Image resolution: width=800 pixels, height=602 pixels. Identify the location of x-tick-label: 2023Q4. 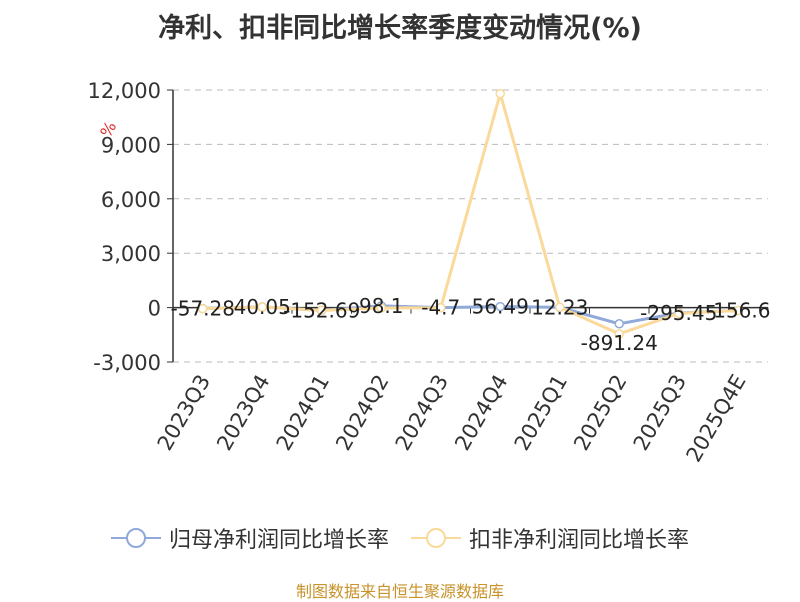
(243, 413).